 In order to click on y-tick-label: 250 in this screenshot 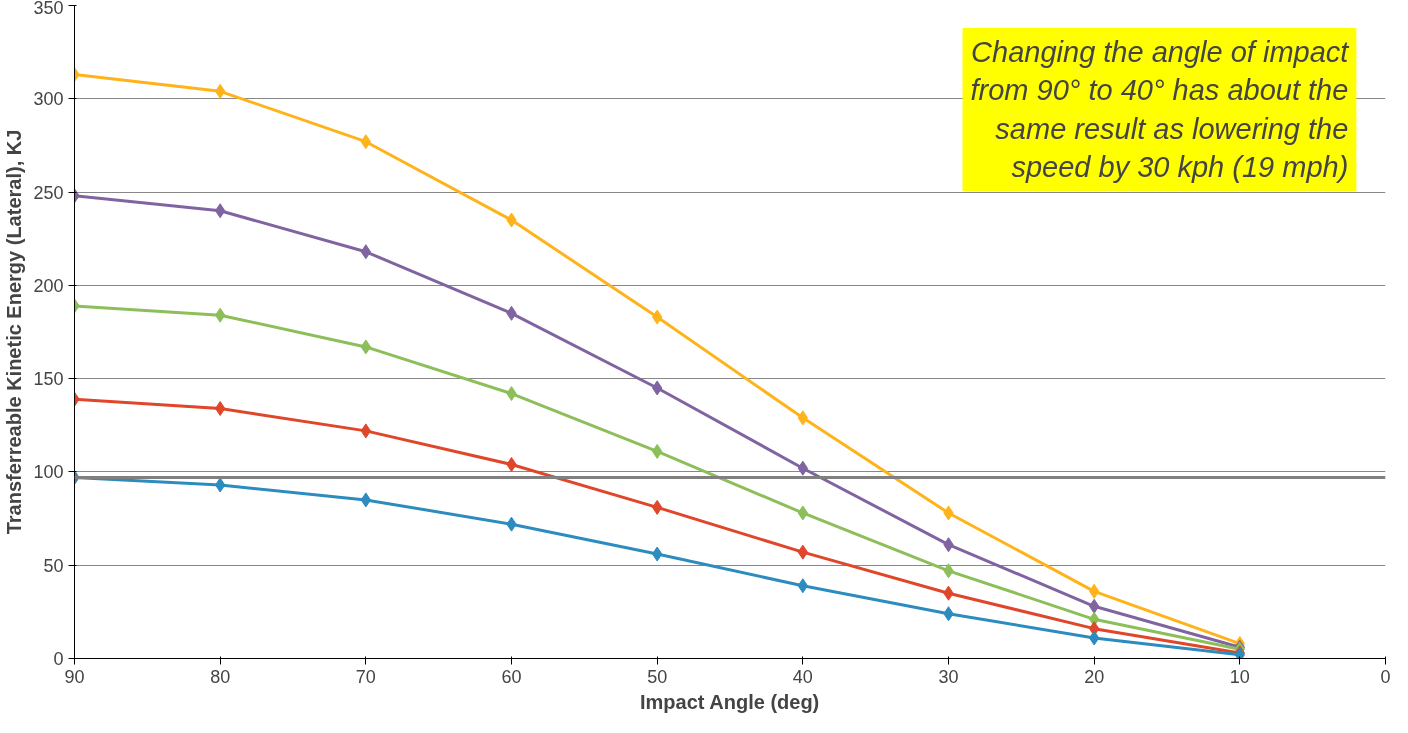, I will do `click(48, 192)`.